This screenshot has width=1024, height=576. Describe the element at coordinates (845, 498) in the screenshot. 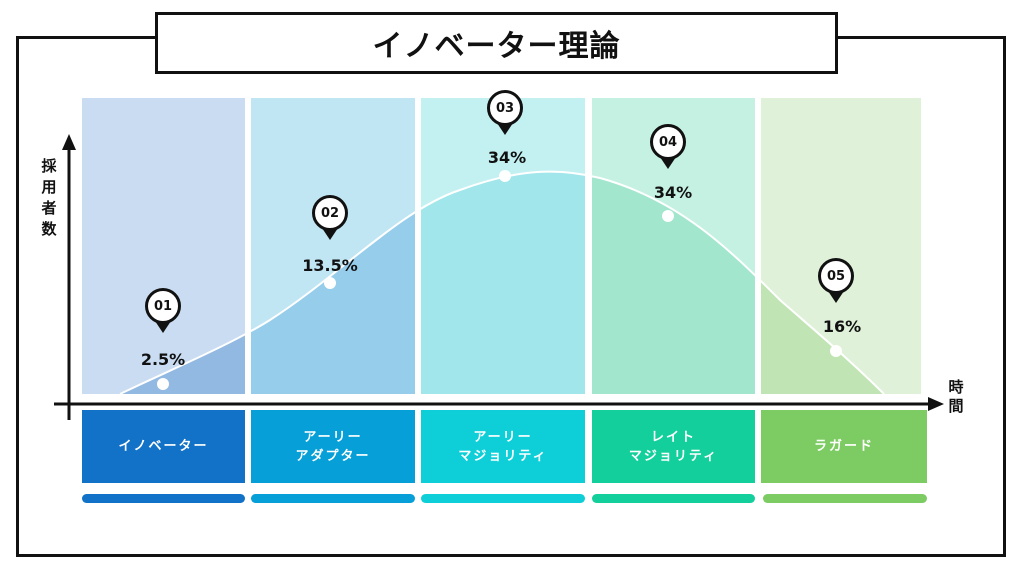

I see `color-bar-laggards` at that location.